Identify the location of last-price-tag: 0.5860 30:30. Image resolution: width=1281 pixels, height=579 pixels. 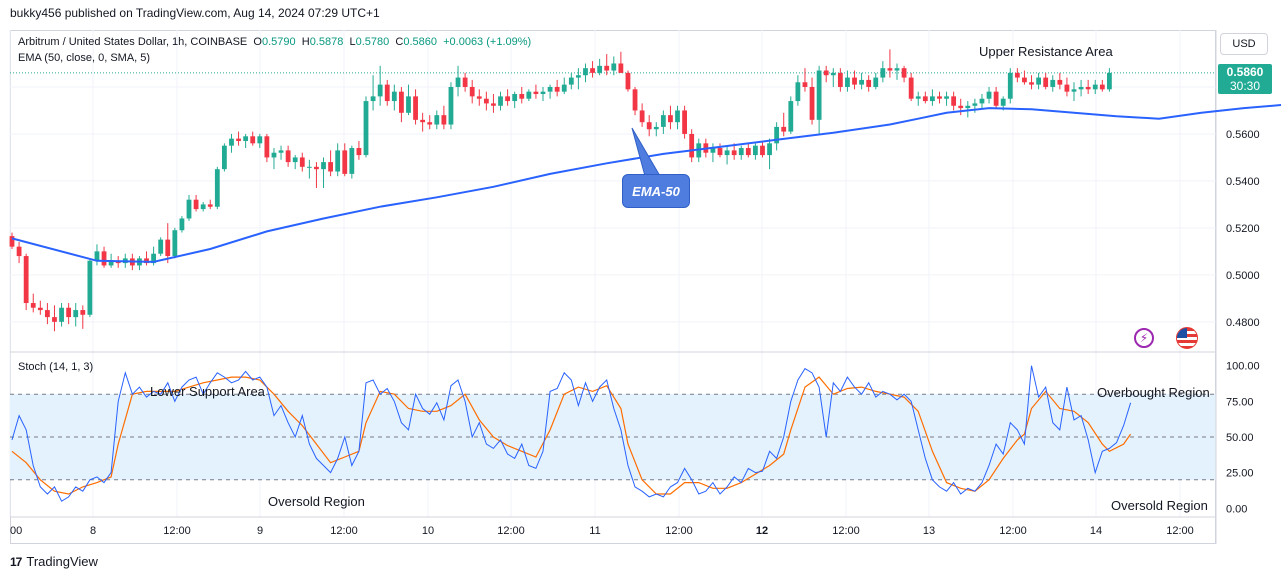
(1245, 78).